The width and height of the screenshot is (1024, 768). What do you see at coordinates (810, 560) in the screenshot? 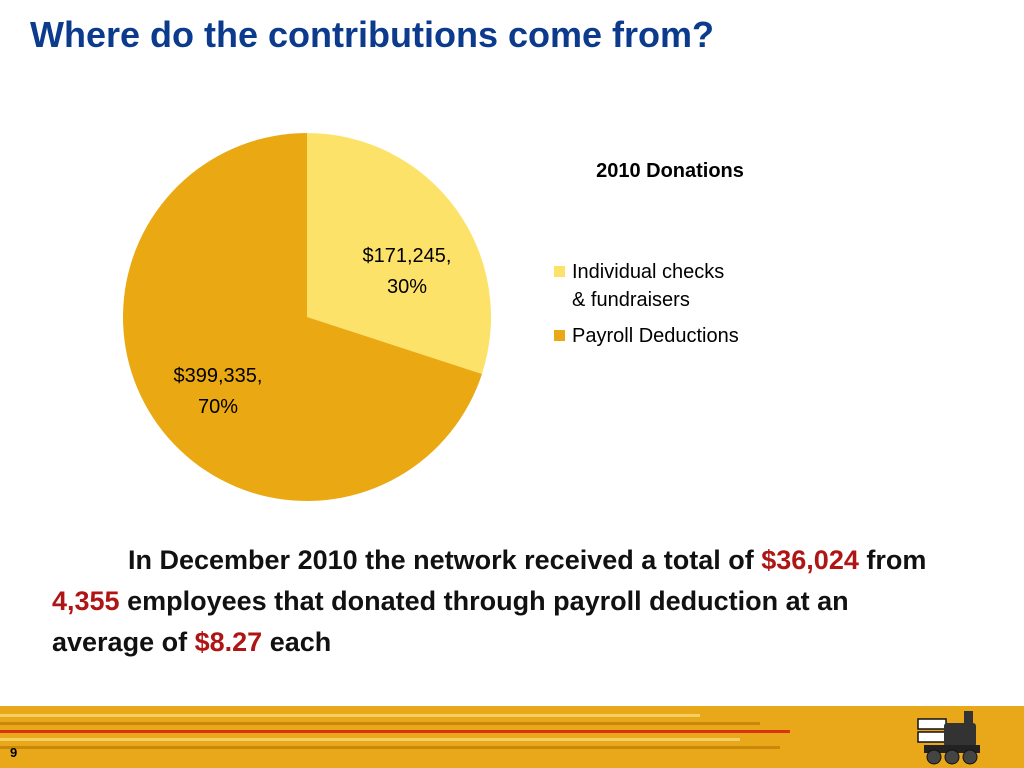
I see `total-amount: $36,024` at bounding box center [810, 560].